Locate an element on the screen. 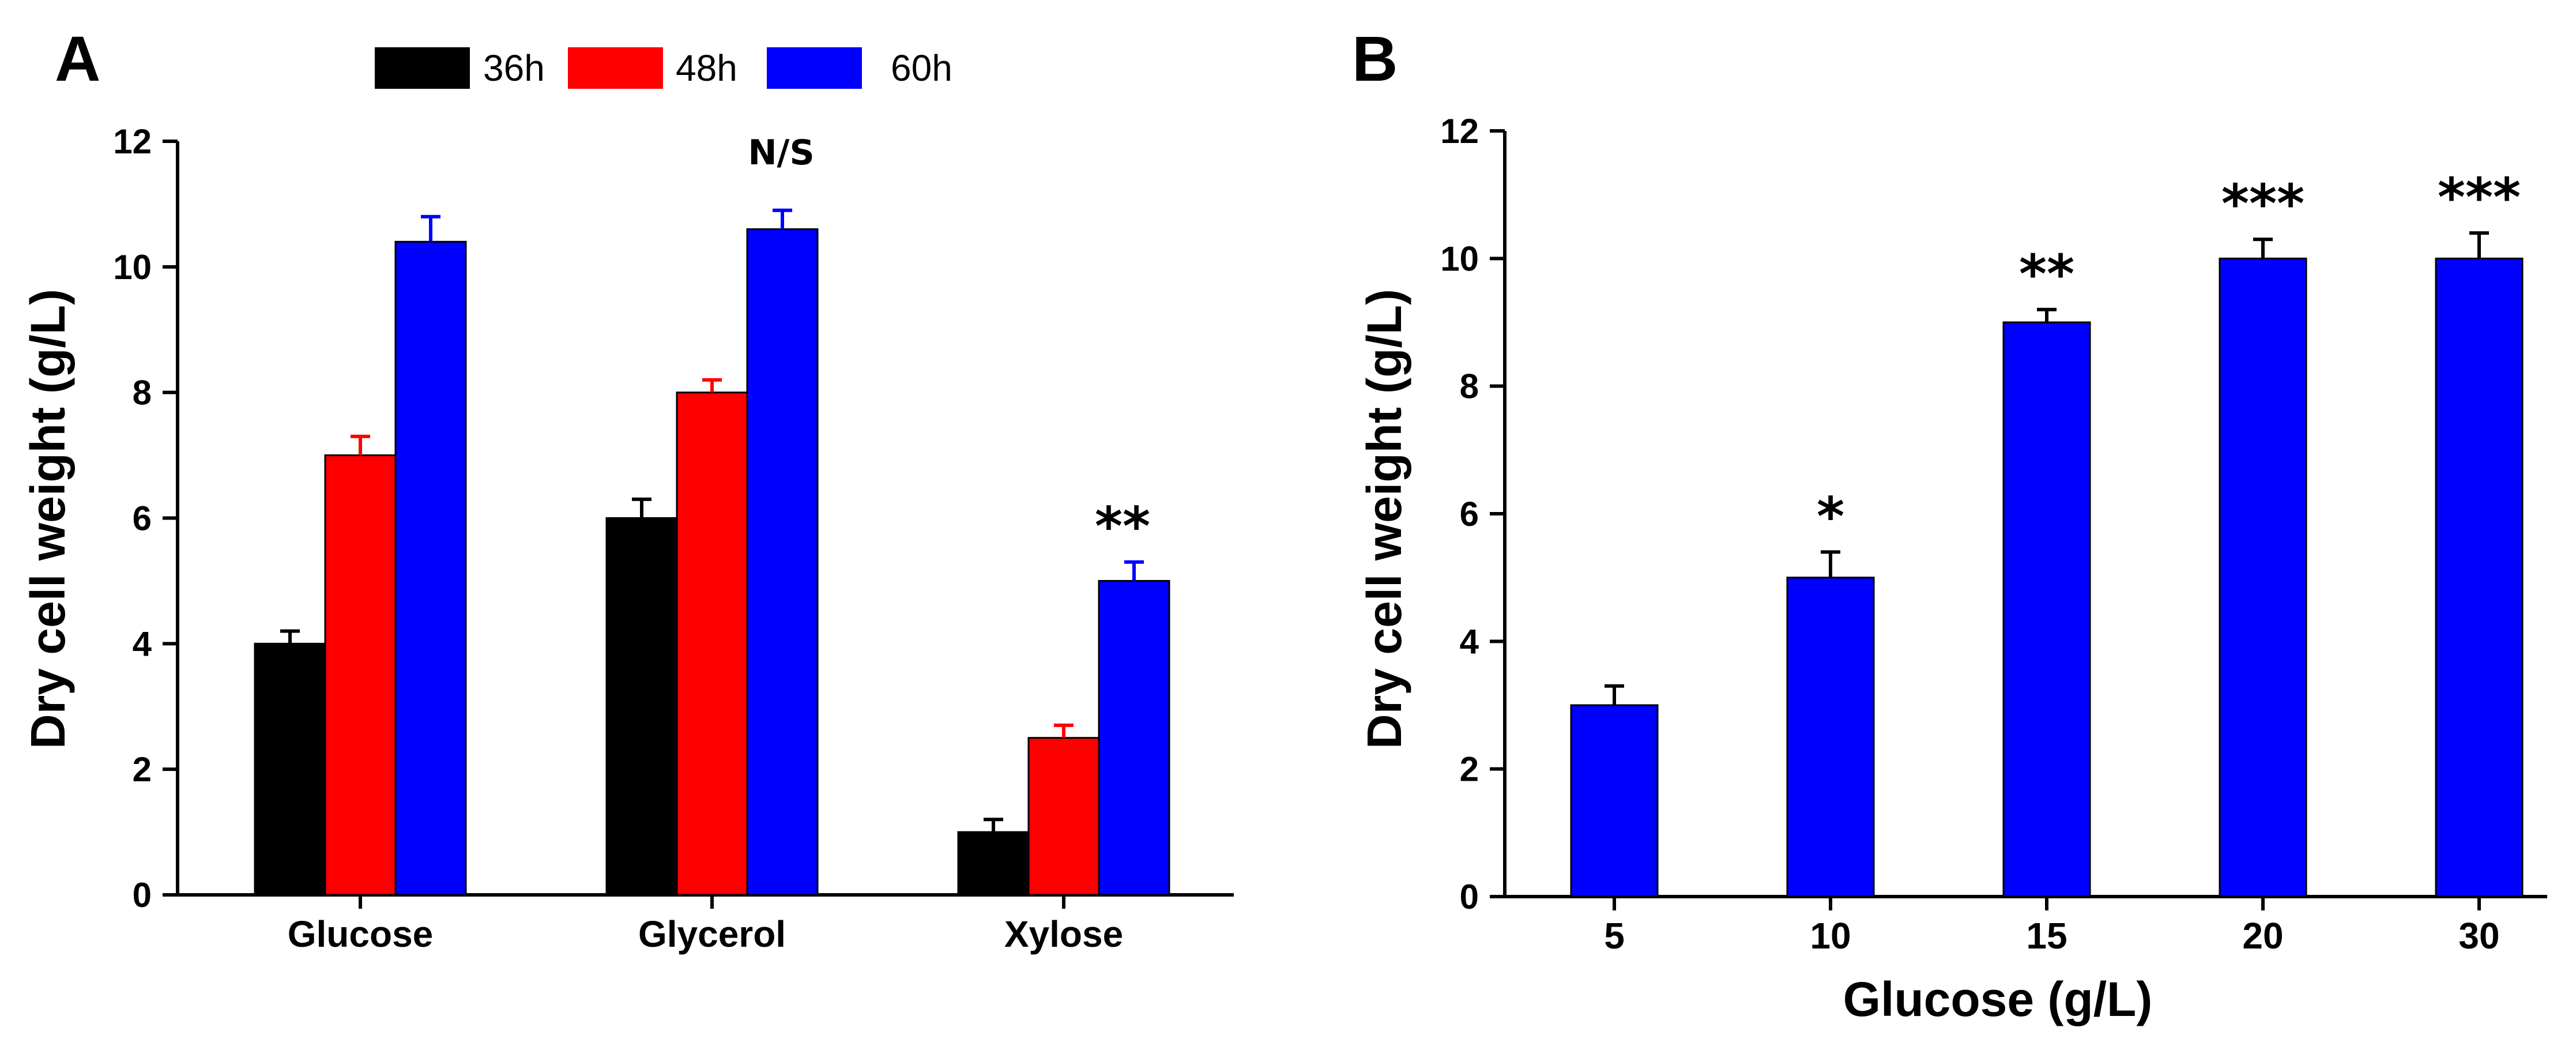 This screenshot has width=2576, height=1054. bar-xylose-60h is located at coordinates (1134, 737).